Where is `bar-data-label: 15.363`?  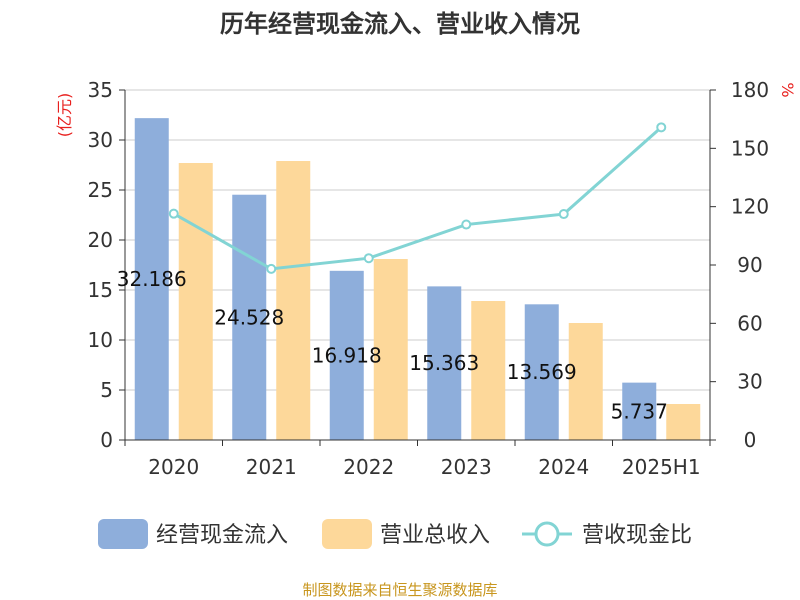
bar-data-label: 15.363 is located at coordinates (444, 363).